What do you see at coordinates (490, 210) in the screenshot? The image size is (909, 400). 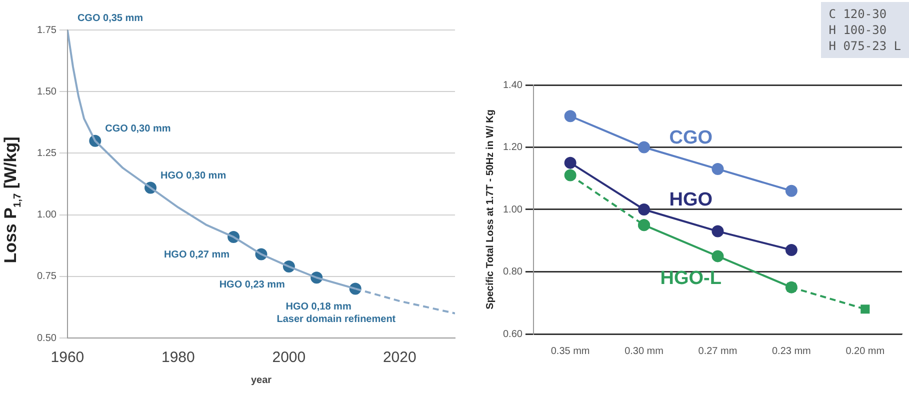 I see `y-axis-title: Specific Total Loss at 1.7T - 50Hz in W/ Kg` at bounding box center [490, 210].